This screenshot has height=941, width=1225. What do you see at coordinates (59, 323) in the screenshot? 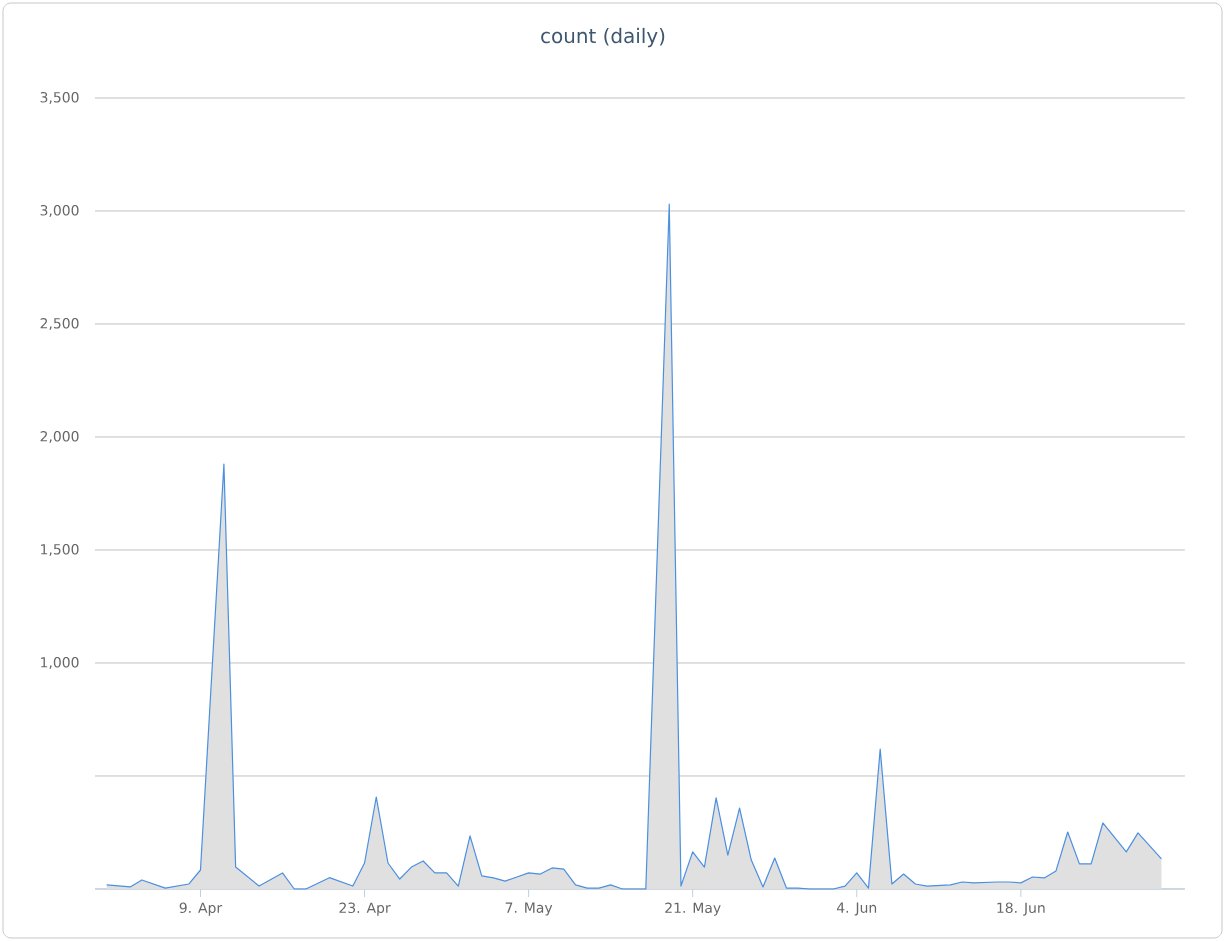
I see `y-tick-label: 2,500` at bounding box center [59, 323].